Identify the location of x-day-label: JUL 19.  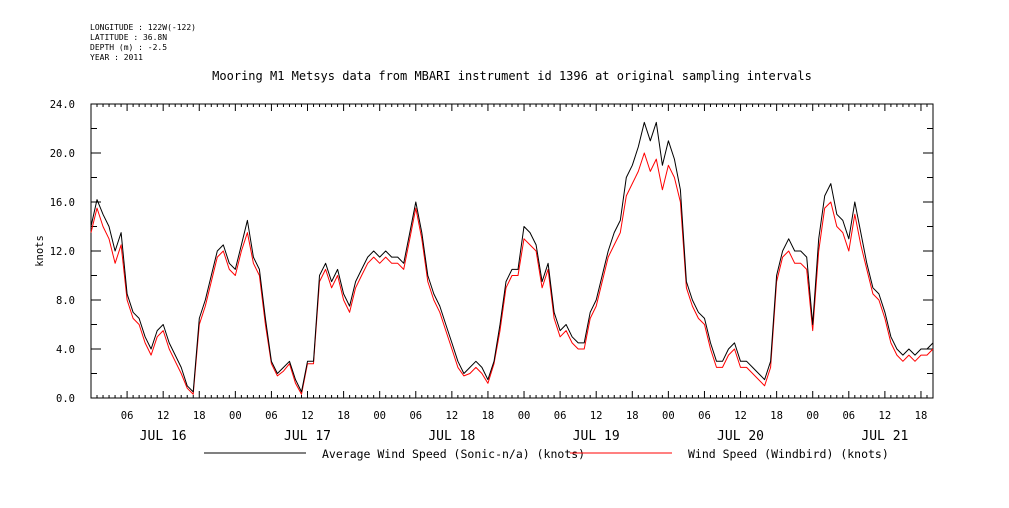
(596, 436).